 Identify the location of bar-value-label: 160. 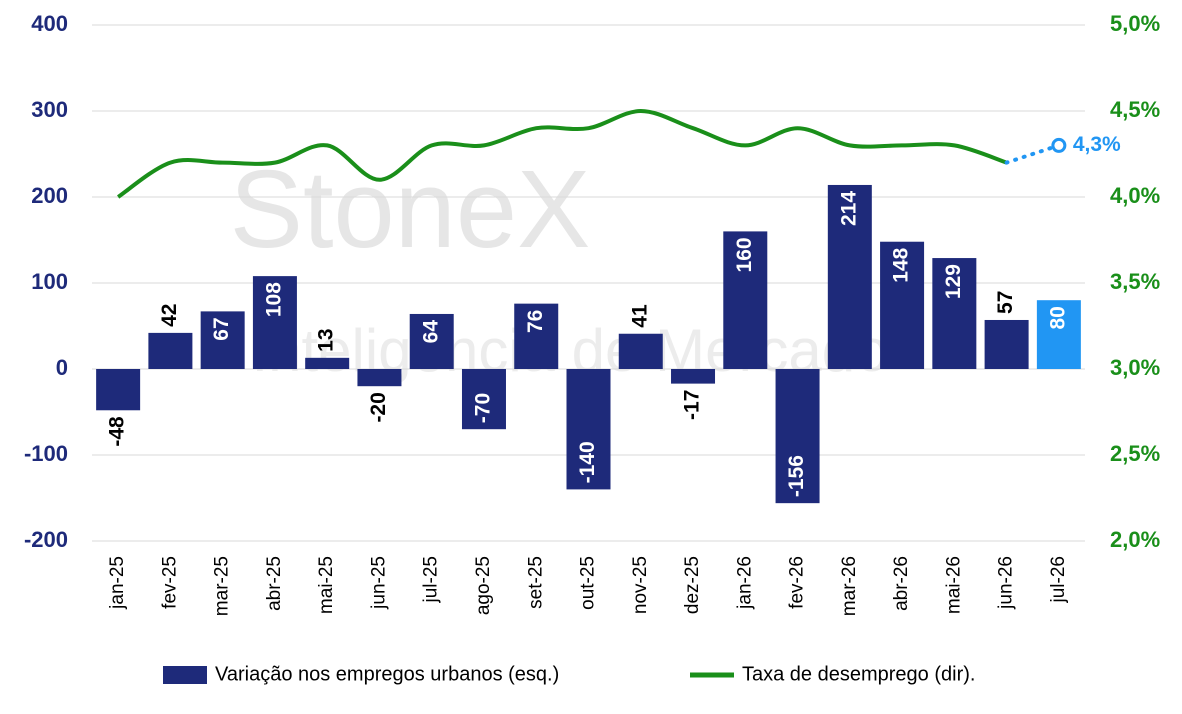
(744, 254).